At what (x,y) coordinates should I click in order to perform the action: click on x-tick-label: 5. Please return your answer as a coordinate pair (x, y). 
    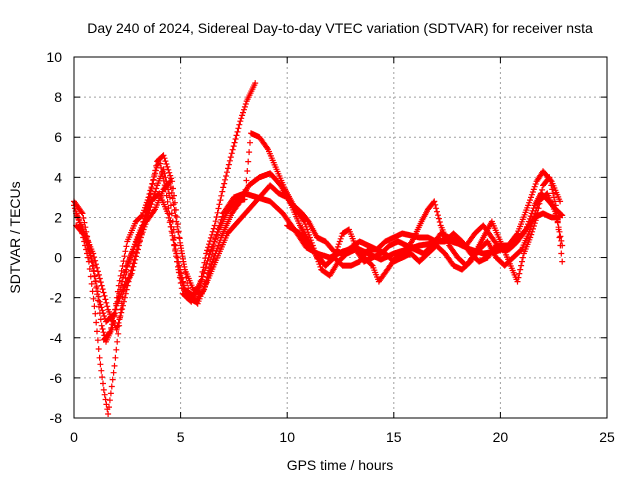
    Looking at the image, I should click on (181, 437).